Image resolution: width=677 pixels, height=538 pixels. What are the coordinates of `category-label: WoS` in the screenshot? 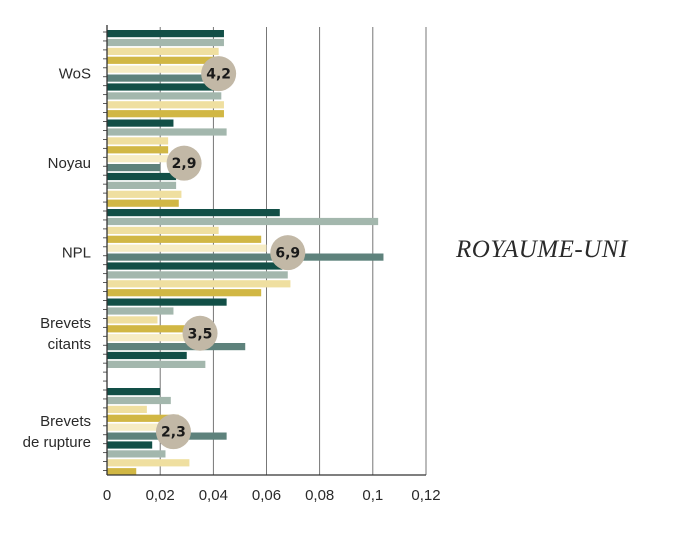 It's located at (75, 74).